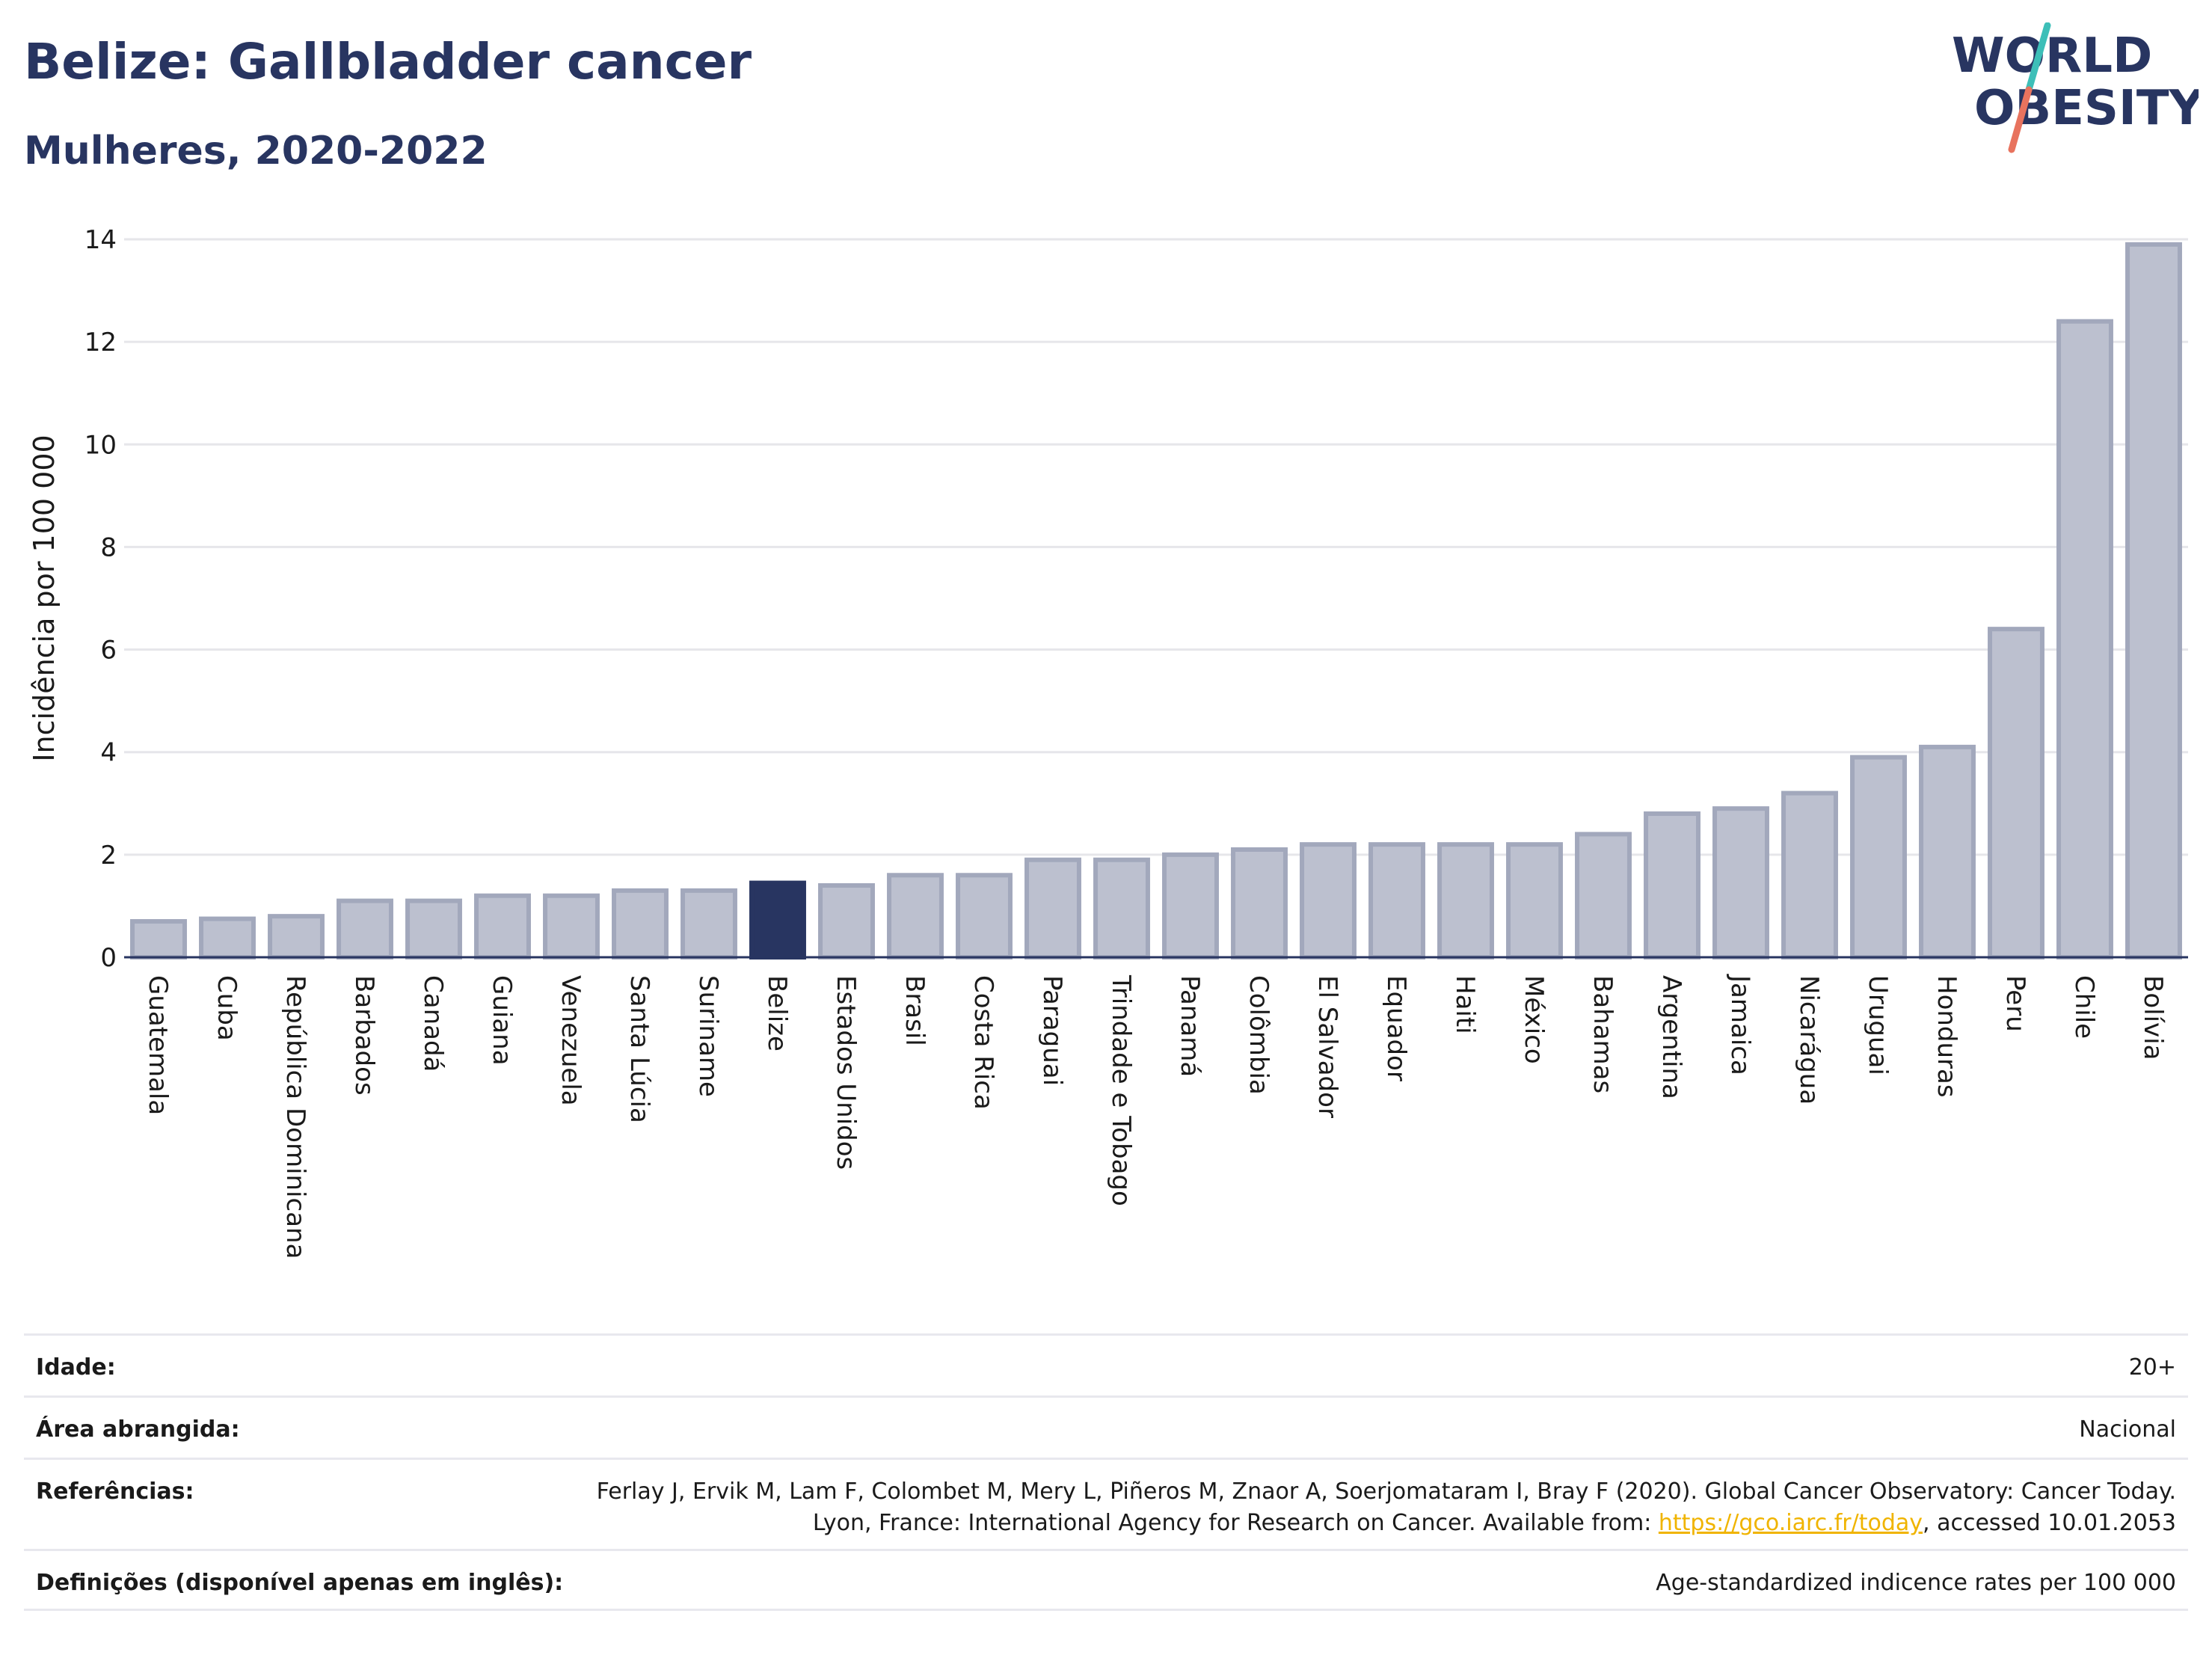 This screenshot has height=1655, width=2212. What do you see at coordinates (708, 1036) in the screenshot?
I see `x-tick-label: Suriname` at bounding box center [708, 1036].